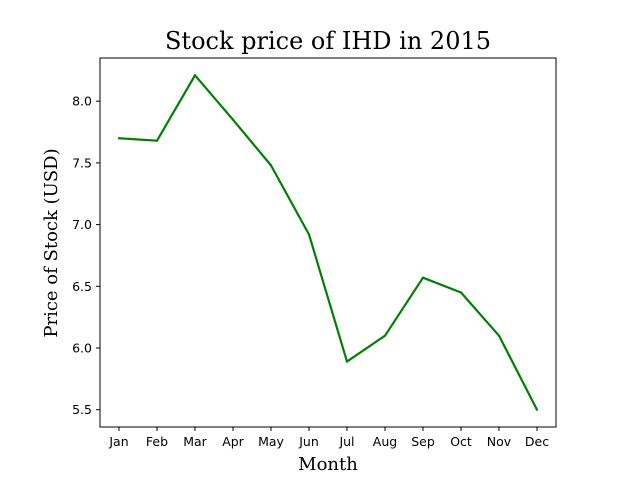 The width and height of the screenshot is (640, 480). Describe the element at coordinates (385, 441) in the screenshot. I see `x-tick-label: Aug` at that location.